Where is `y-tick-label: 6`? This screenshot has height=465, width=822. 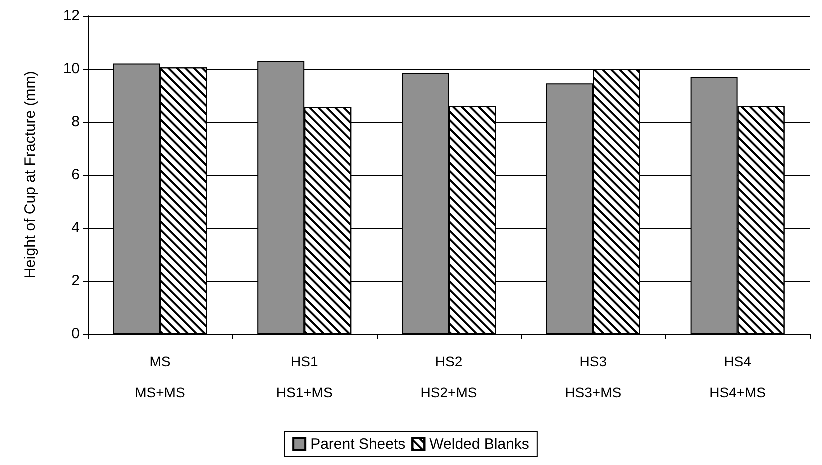 y-tick-label: 6 is located at coordinates (76, 175).